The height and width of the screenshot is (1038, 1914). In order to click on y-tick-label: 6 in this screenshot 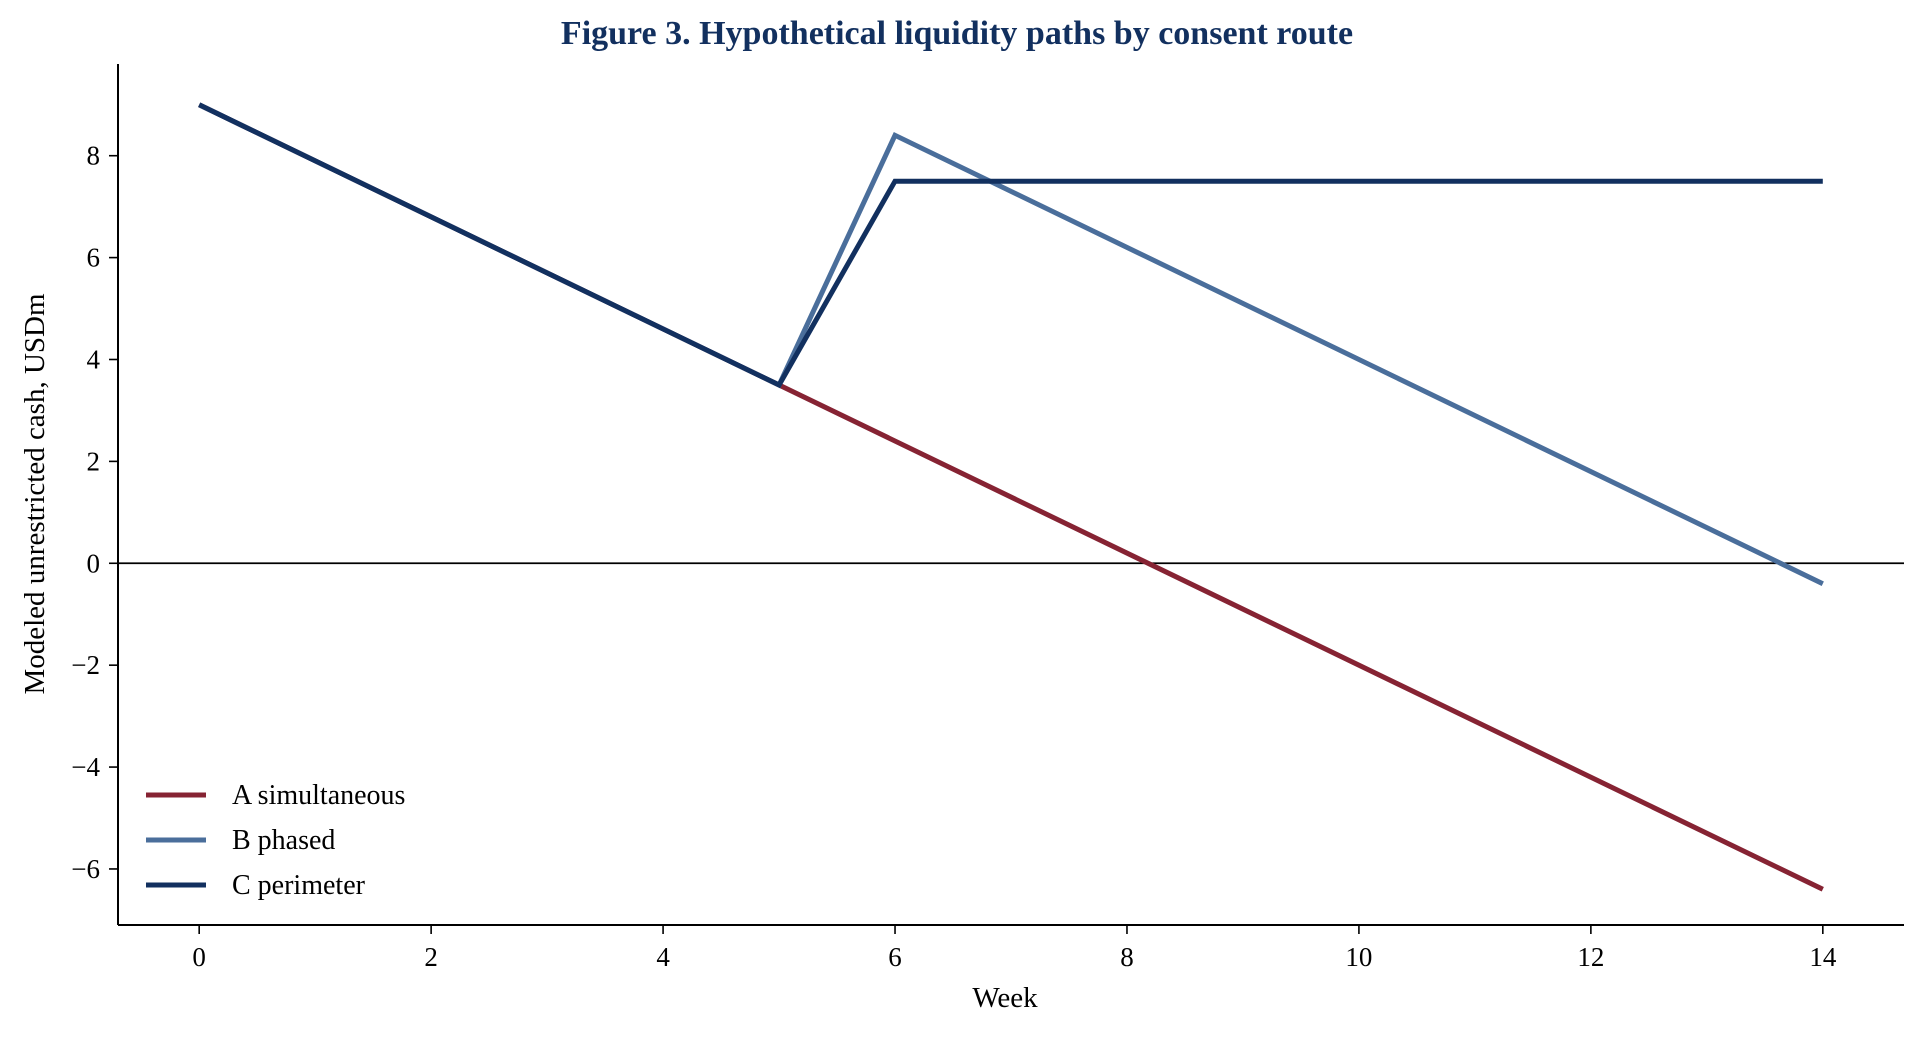, I will do `click(94, 258)`.